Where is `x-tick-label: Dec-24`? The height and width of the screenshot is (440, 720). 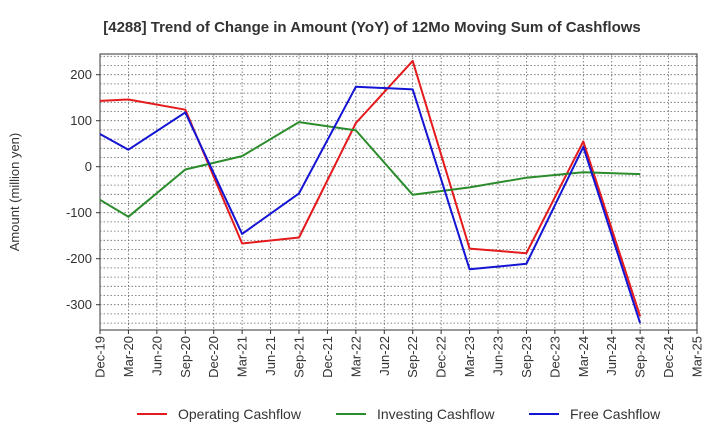 x-tick-label: Dec-24 is located at coordinates (668, 357).